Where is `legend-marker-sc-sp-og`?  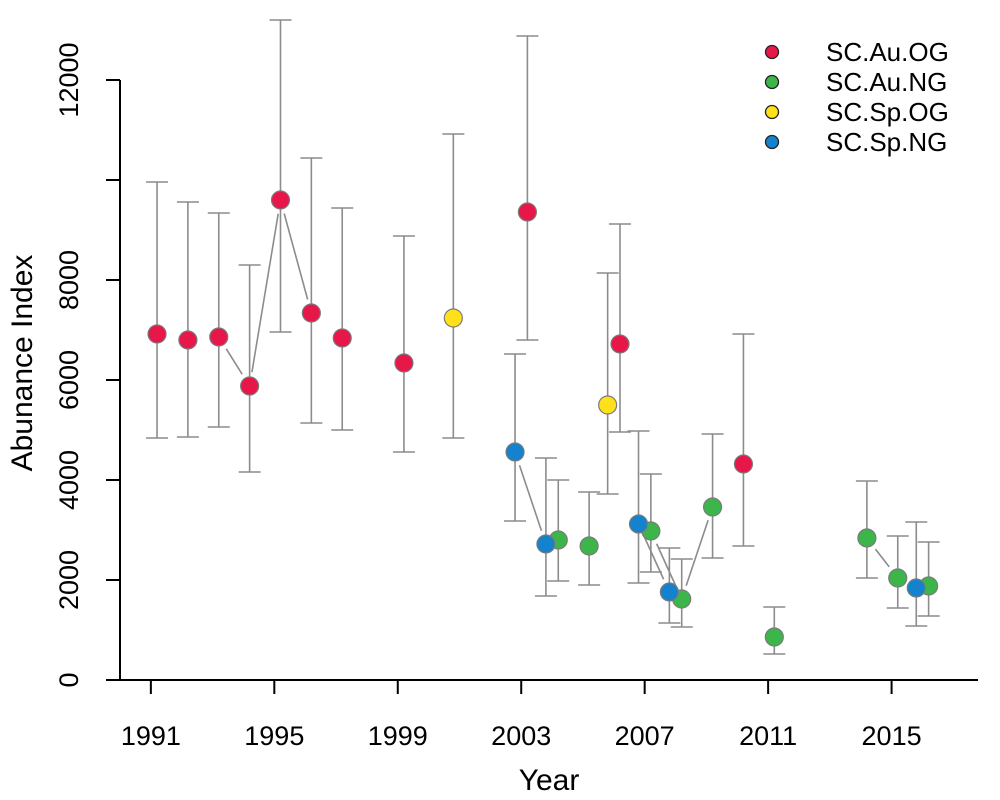
legend-marker-sc-sp-og is located at coordinates (772, 112).